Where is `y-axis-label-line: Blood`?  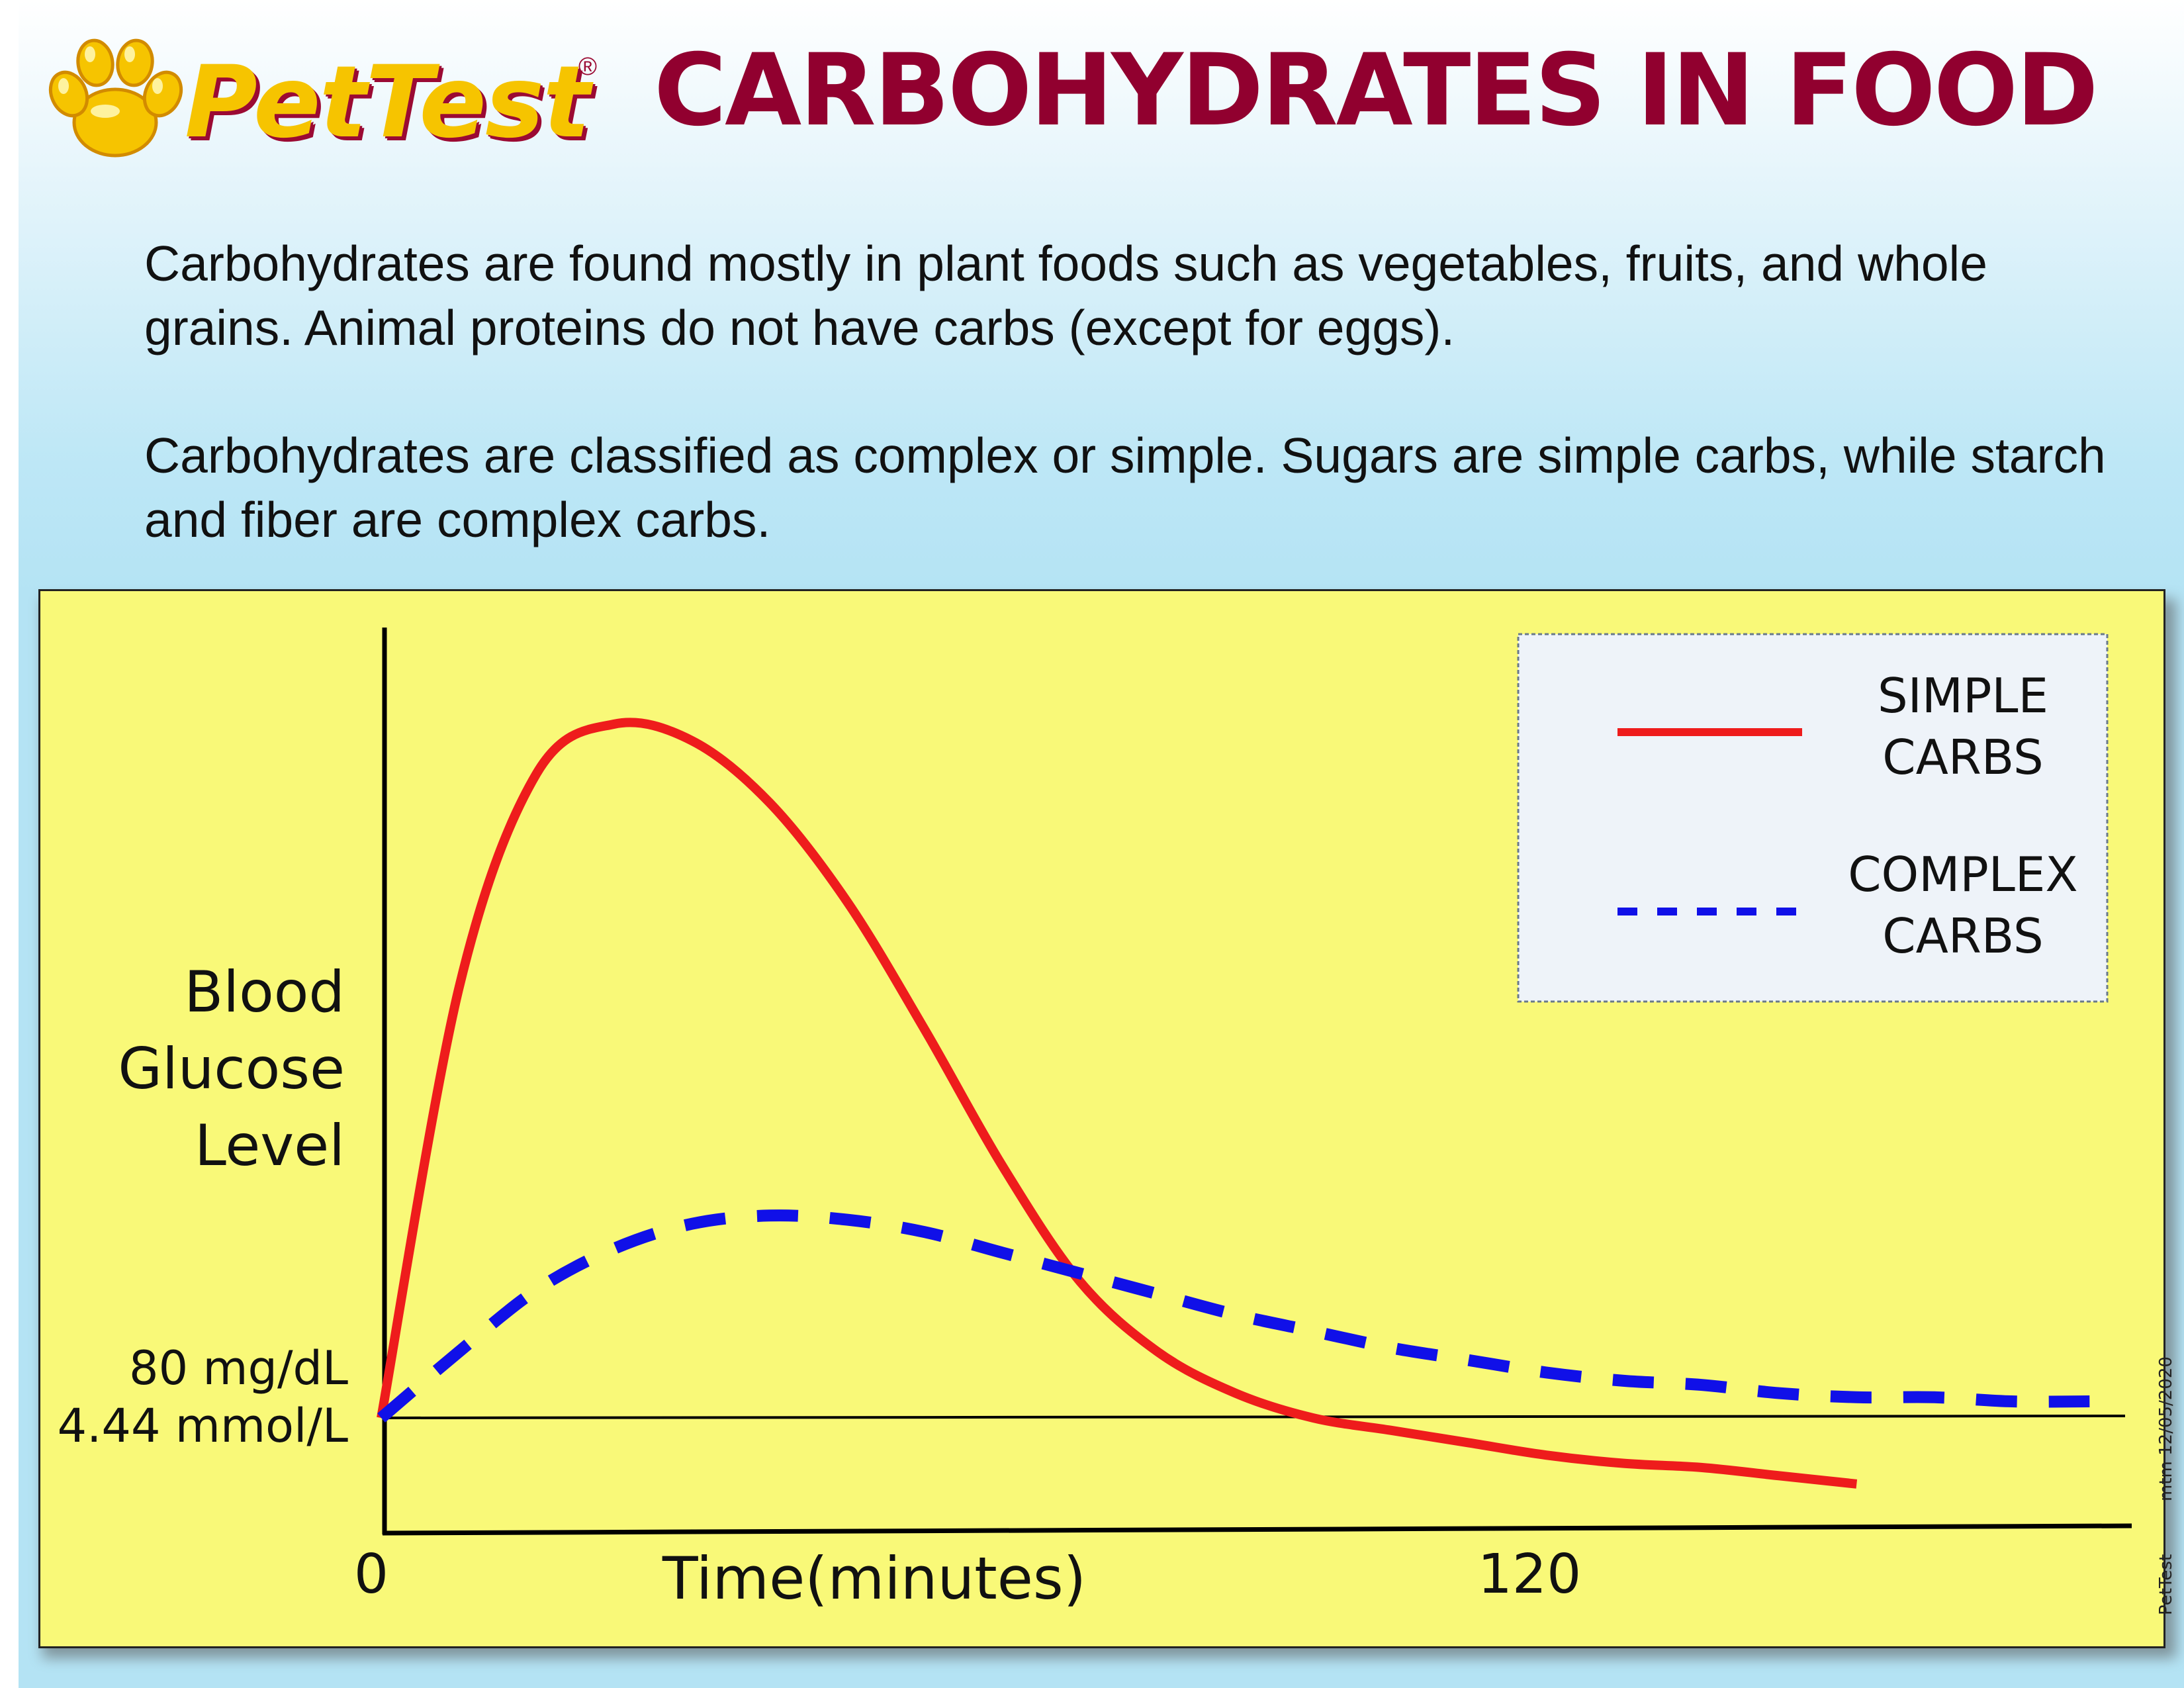
y-axis-label-line: Blood is located at coordinates (264, 992).